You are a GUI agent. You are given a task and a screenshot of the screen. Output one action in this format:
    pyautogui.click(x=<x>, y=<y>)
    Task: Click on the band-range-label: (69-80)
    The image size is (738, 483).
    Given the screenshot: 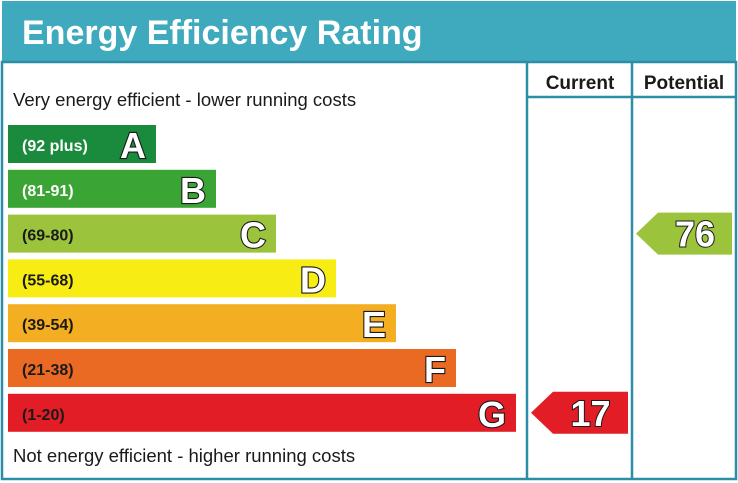 What is the action you would take?
    pyautogui.click(x=48, y=236)
    